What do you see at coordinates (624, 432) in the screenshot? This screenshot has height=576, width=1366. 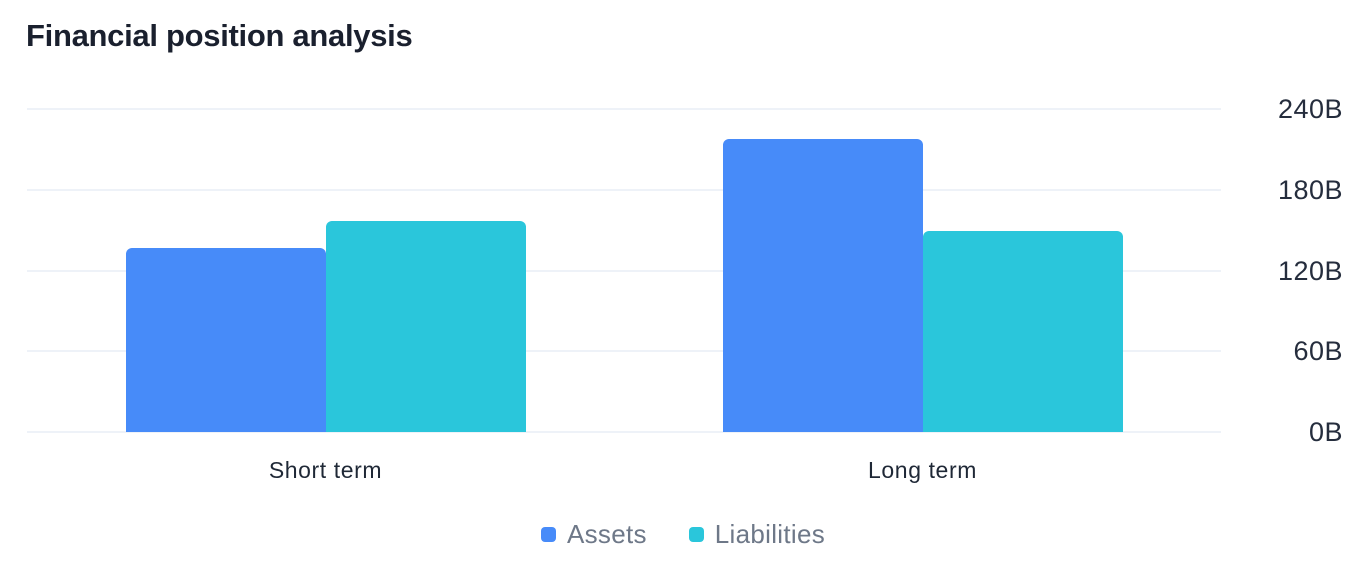 I see `gridline-0b` at bounding box center [624, 432].